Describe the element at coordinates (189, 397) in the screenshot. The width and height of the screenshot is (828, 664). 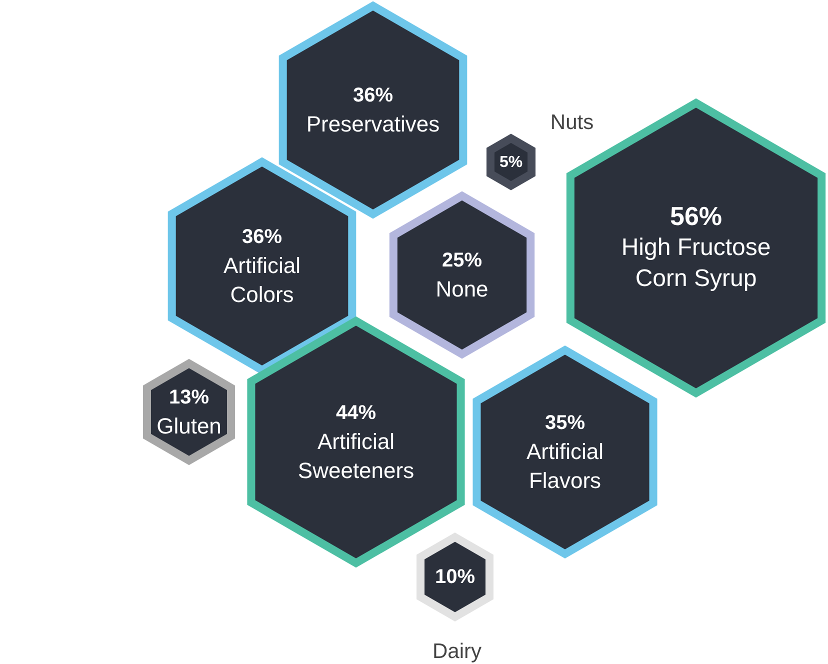
I see `data-label: 13%` at that location.